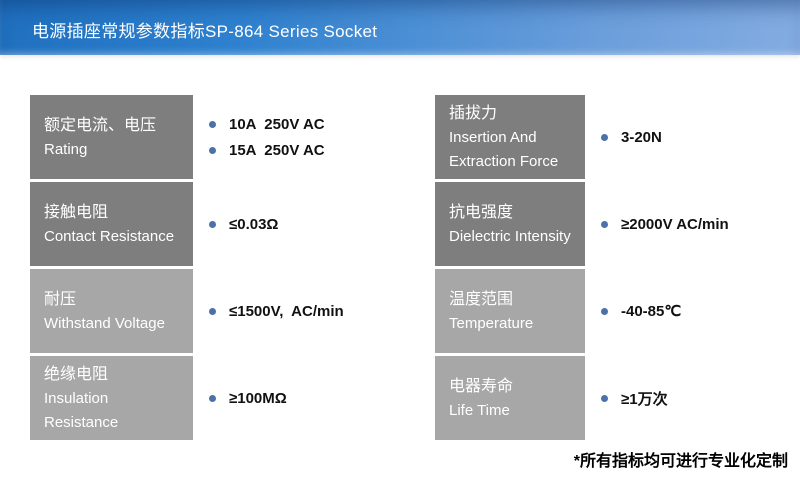 The height and width of the screenshot is (479, 800). What do you see at coordinates (76, 212) in the screenshot?
I see `spec-label-zh: 接触电阻` at bounding box center [76, 212].